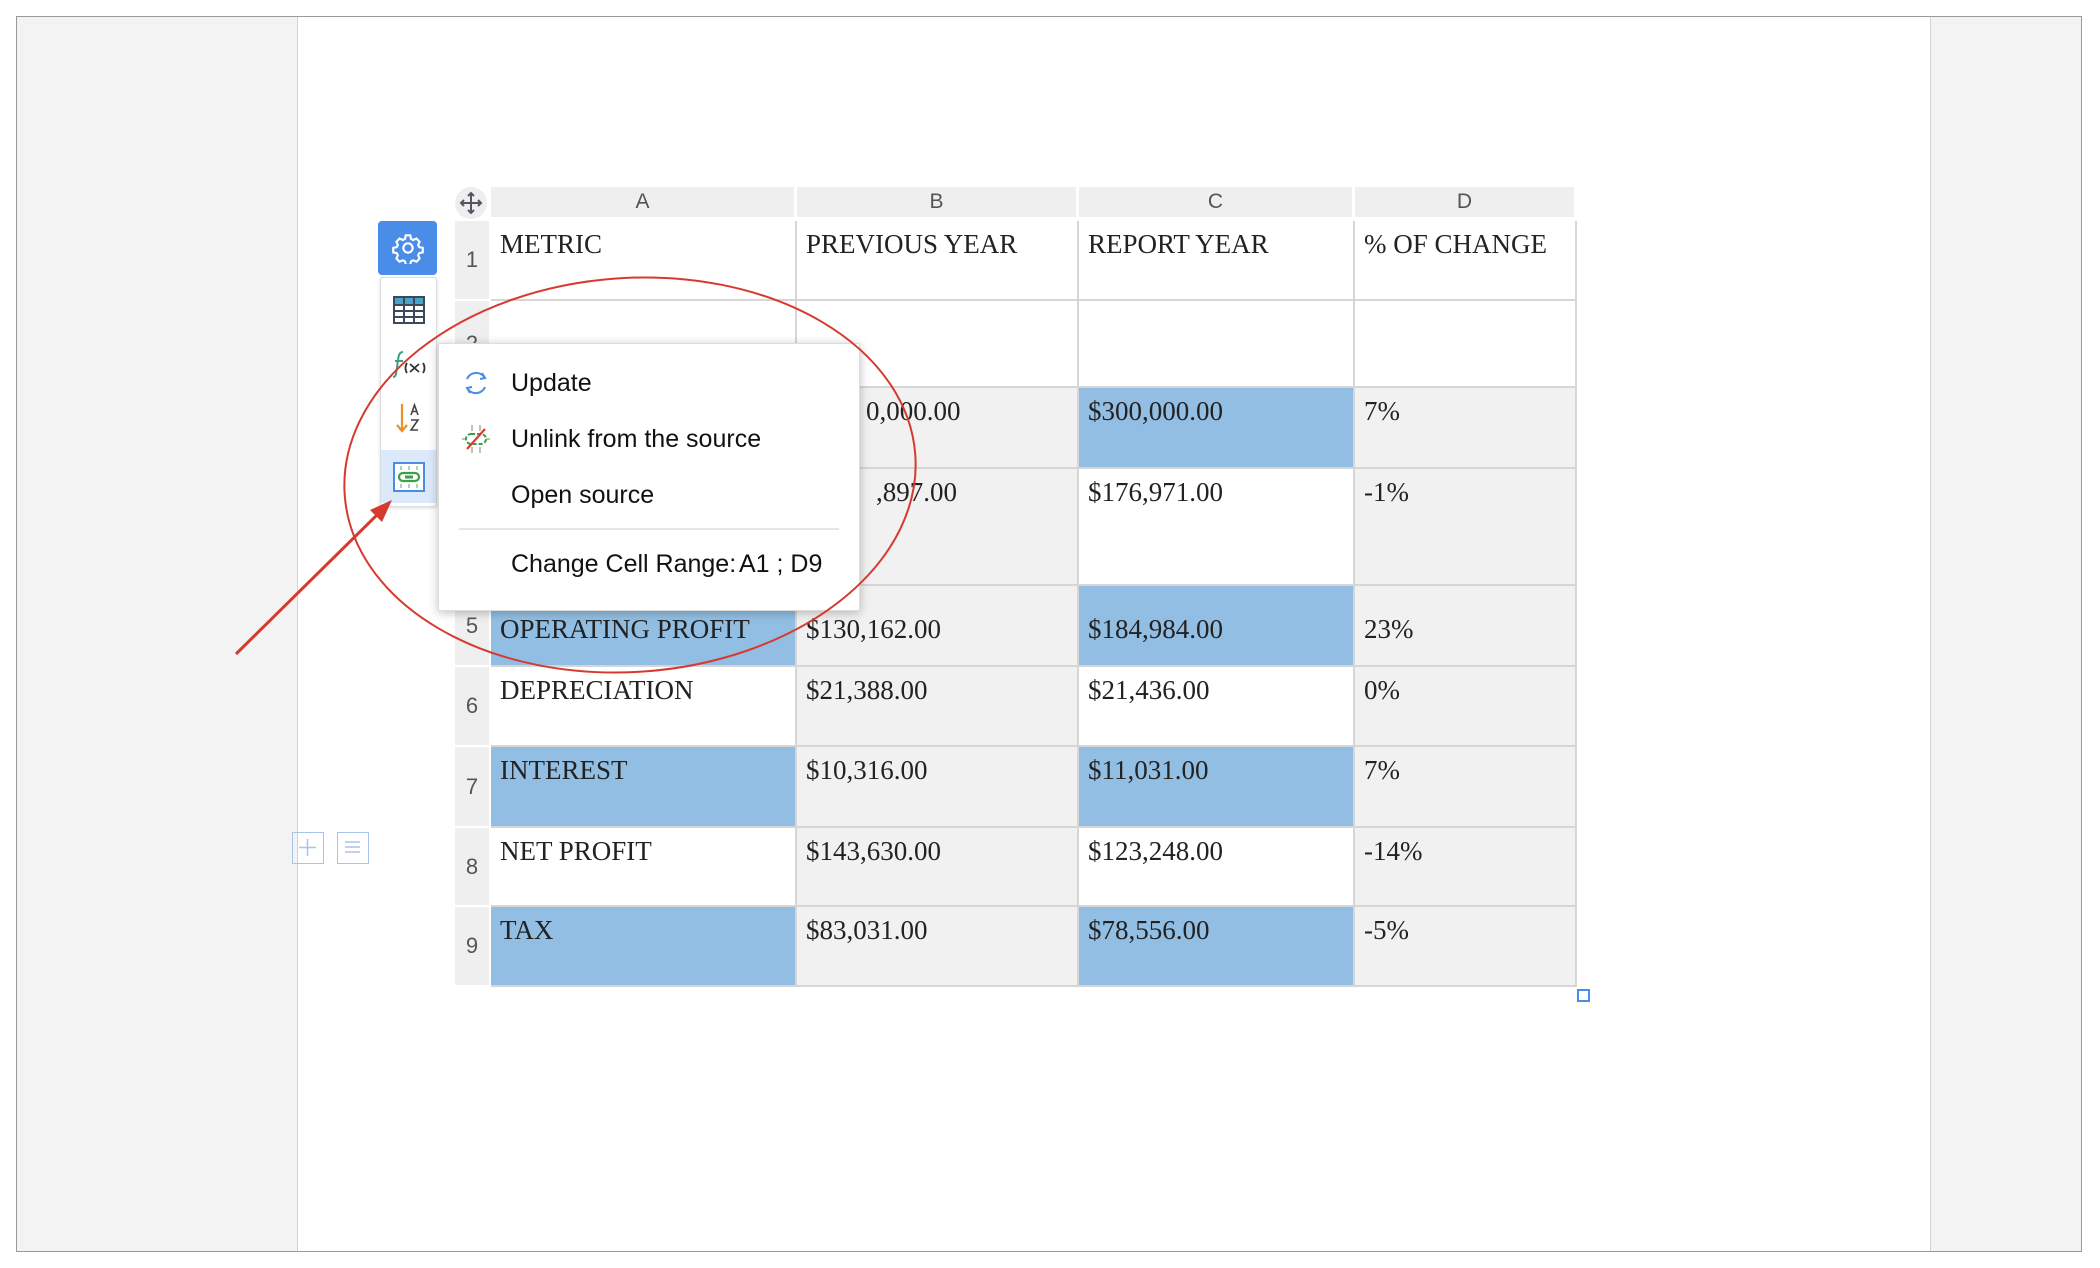 Image resolution: width=2100 pixels, height=1268 pixels. I want to click on table-icon, so click(408, 310).